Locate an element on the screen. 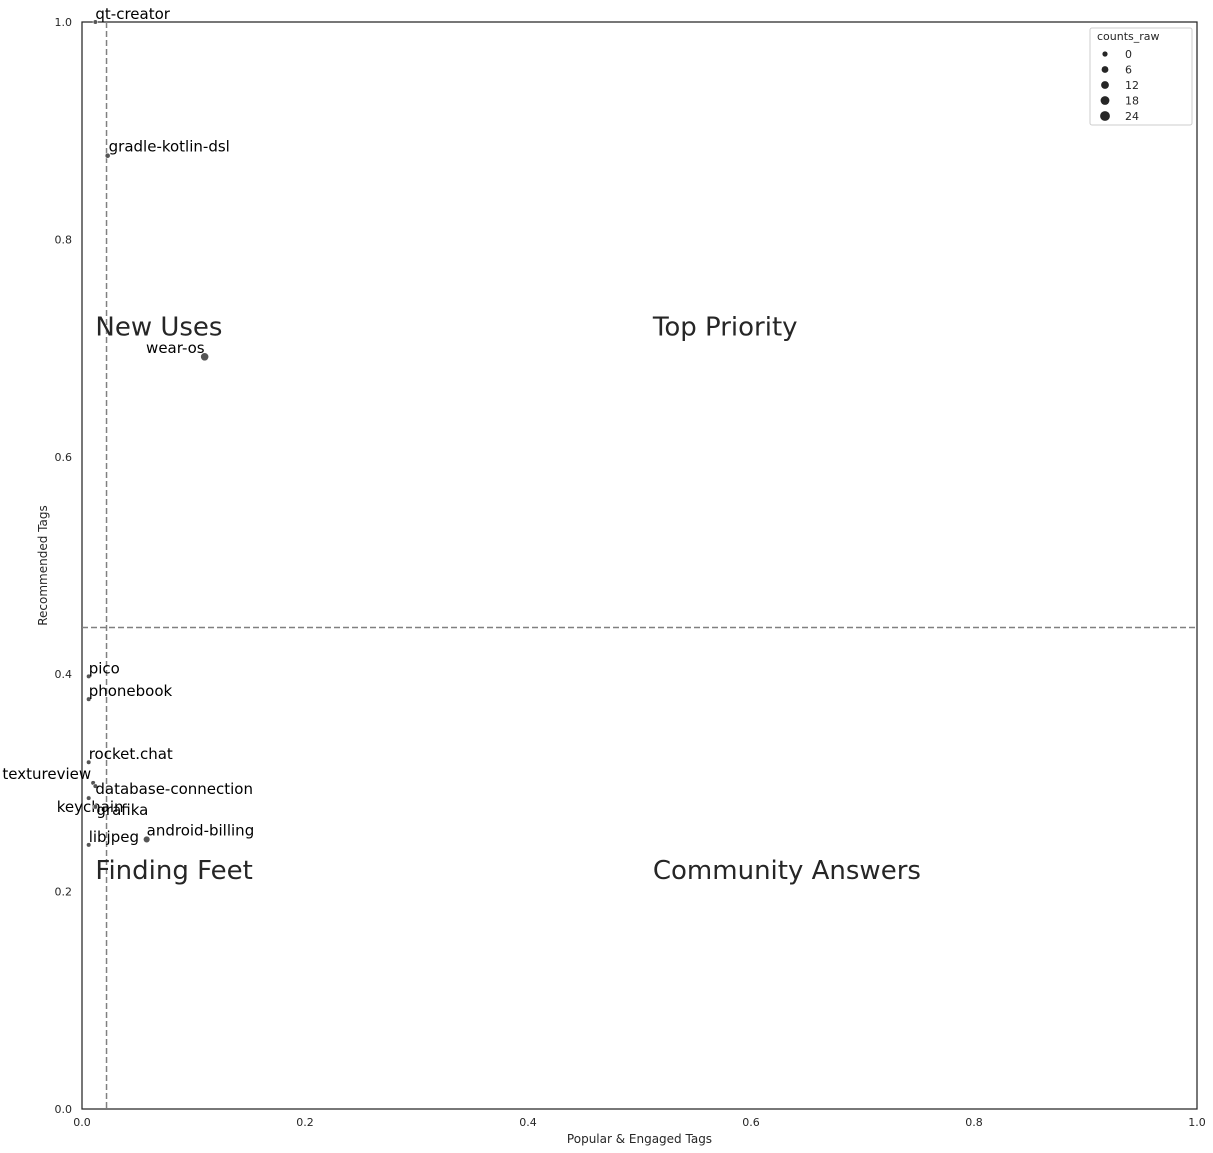 The width and height of the screenshot is (1213, 1153). x-tick-label: 0.8 is located at coordinates (974, 1122).